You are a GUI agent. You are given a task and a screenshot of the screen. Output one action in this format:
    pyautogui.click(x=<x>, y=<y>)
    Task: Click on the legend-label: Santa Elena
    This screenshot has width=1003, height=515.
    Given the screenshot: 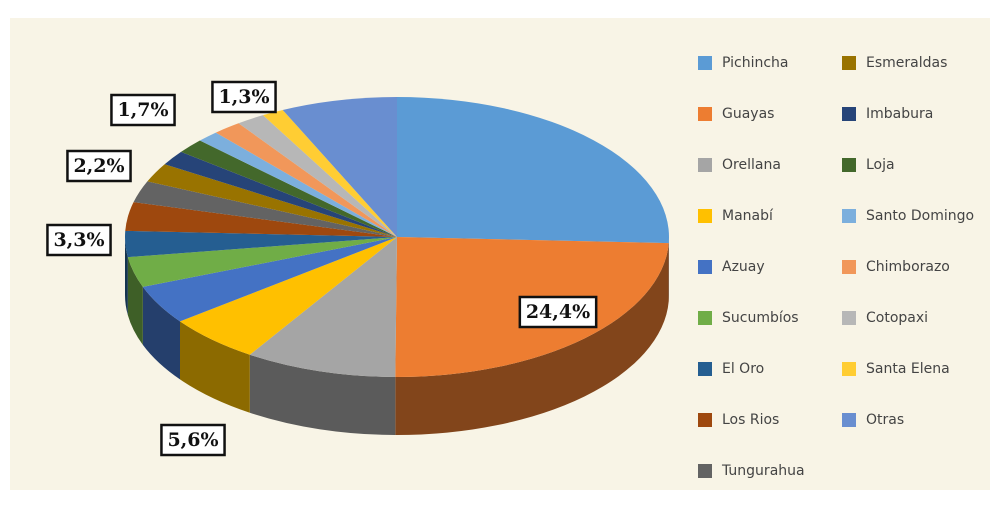 What is the action you would take?
    pyautogui.click(x=908, y=369)
    